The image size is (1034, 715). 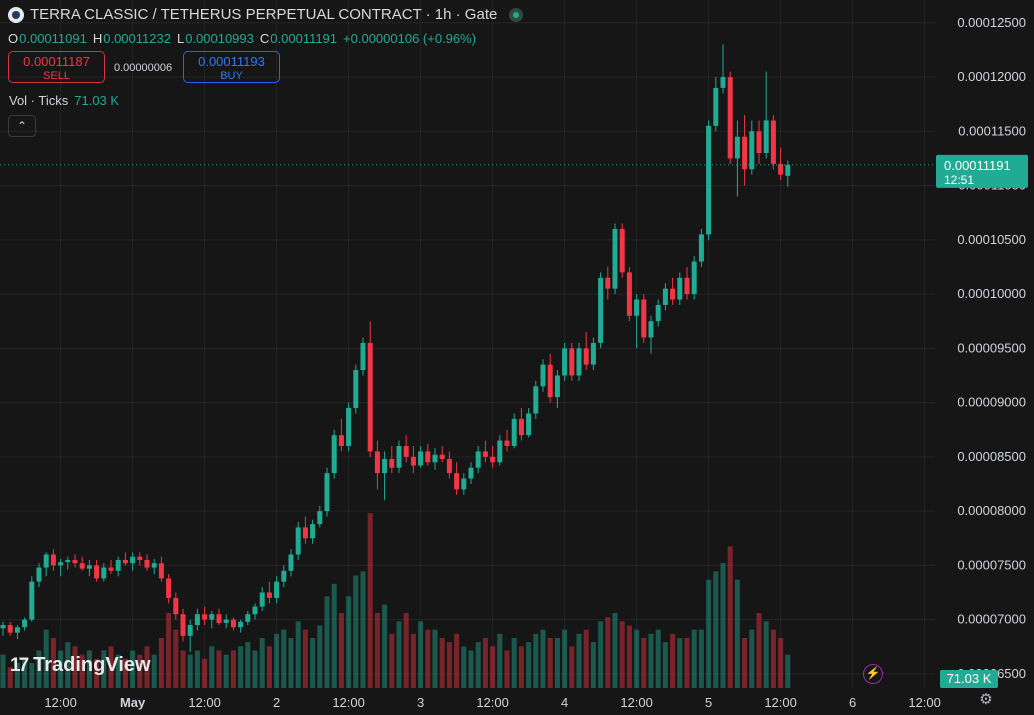 I want to click on y-tick-label: 0.00010500, so click(x=991, y=239).